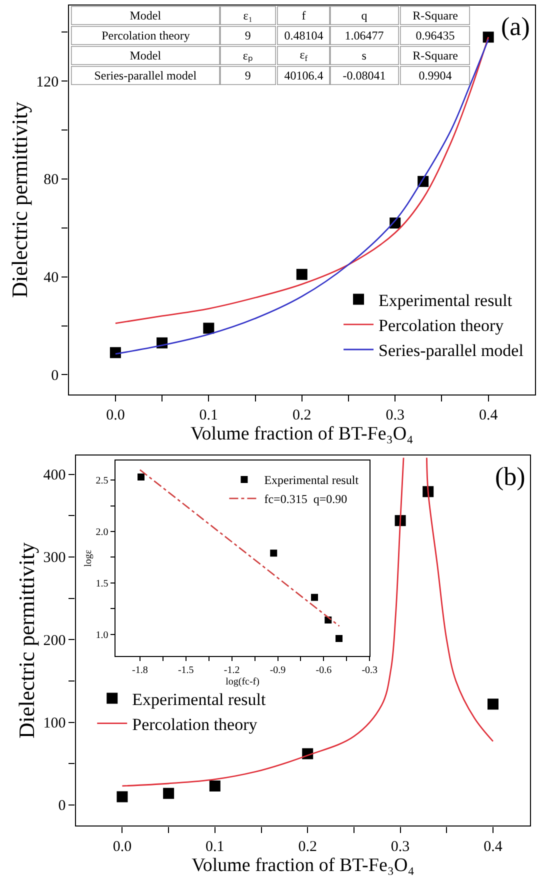 This screenshot has width=550, height=884. I want to click on y-tick-label: 1.0, so click(102, 635).